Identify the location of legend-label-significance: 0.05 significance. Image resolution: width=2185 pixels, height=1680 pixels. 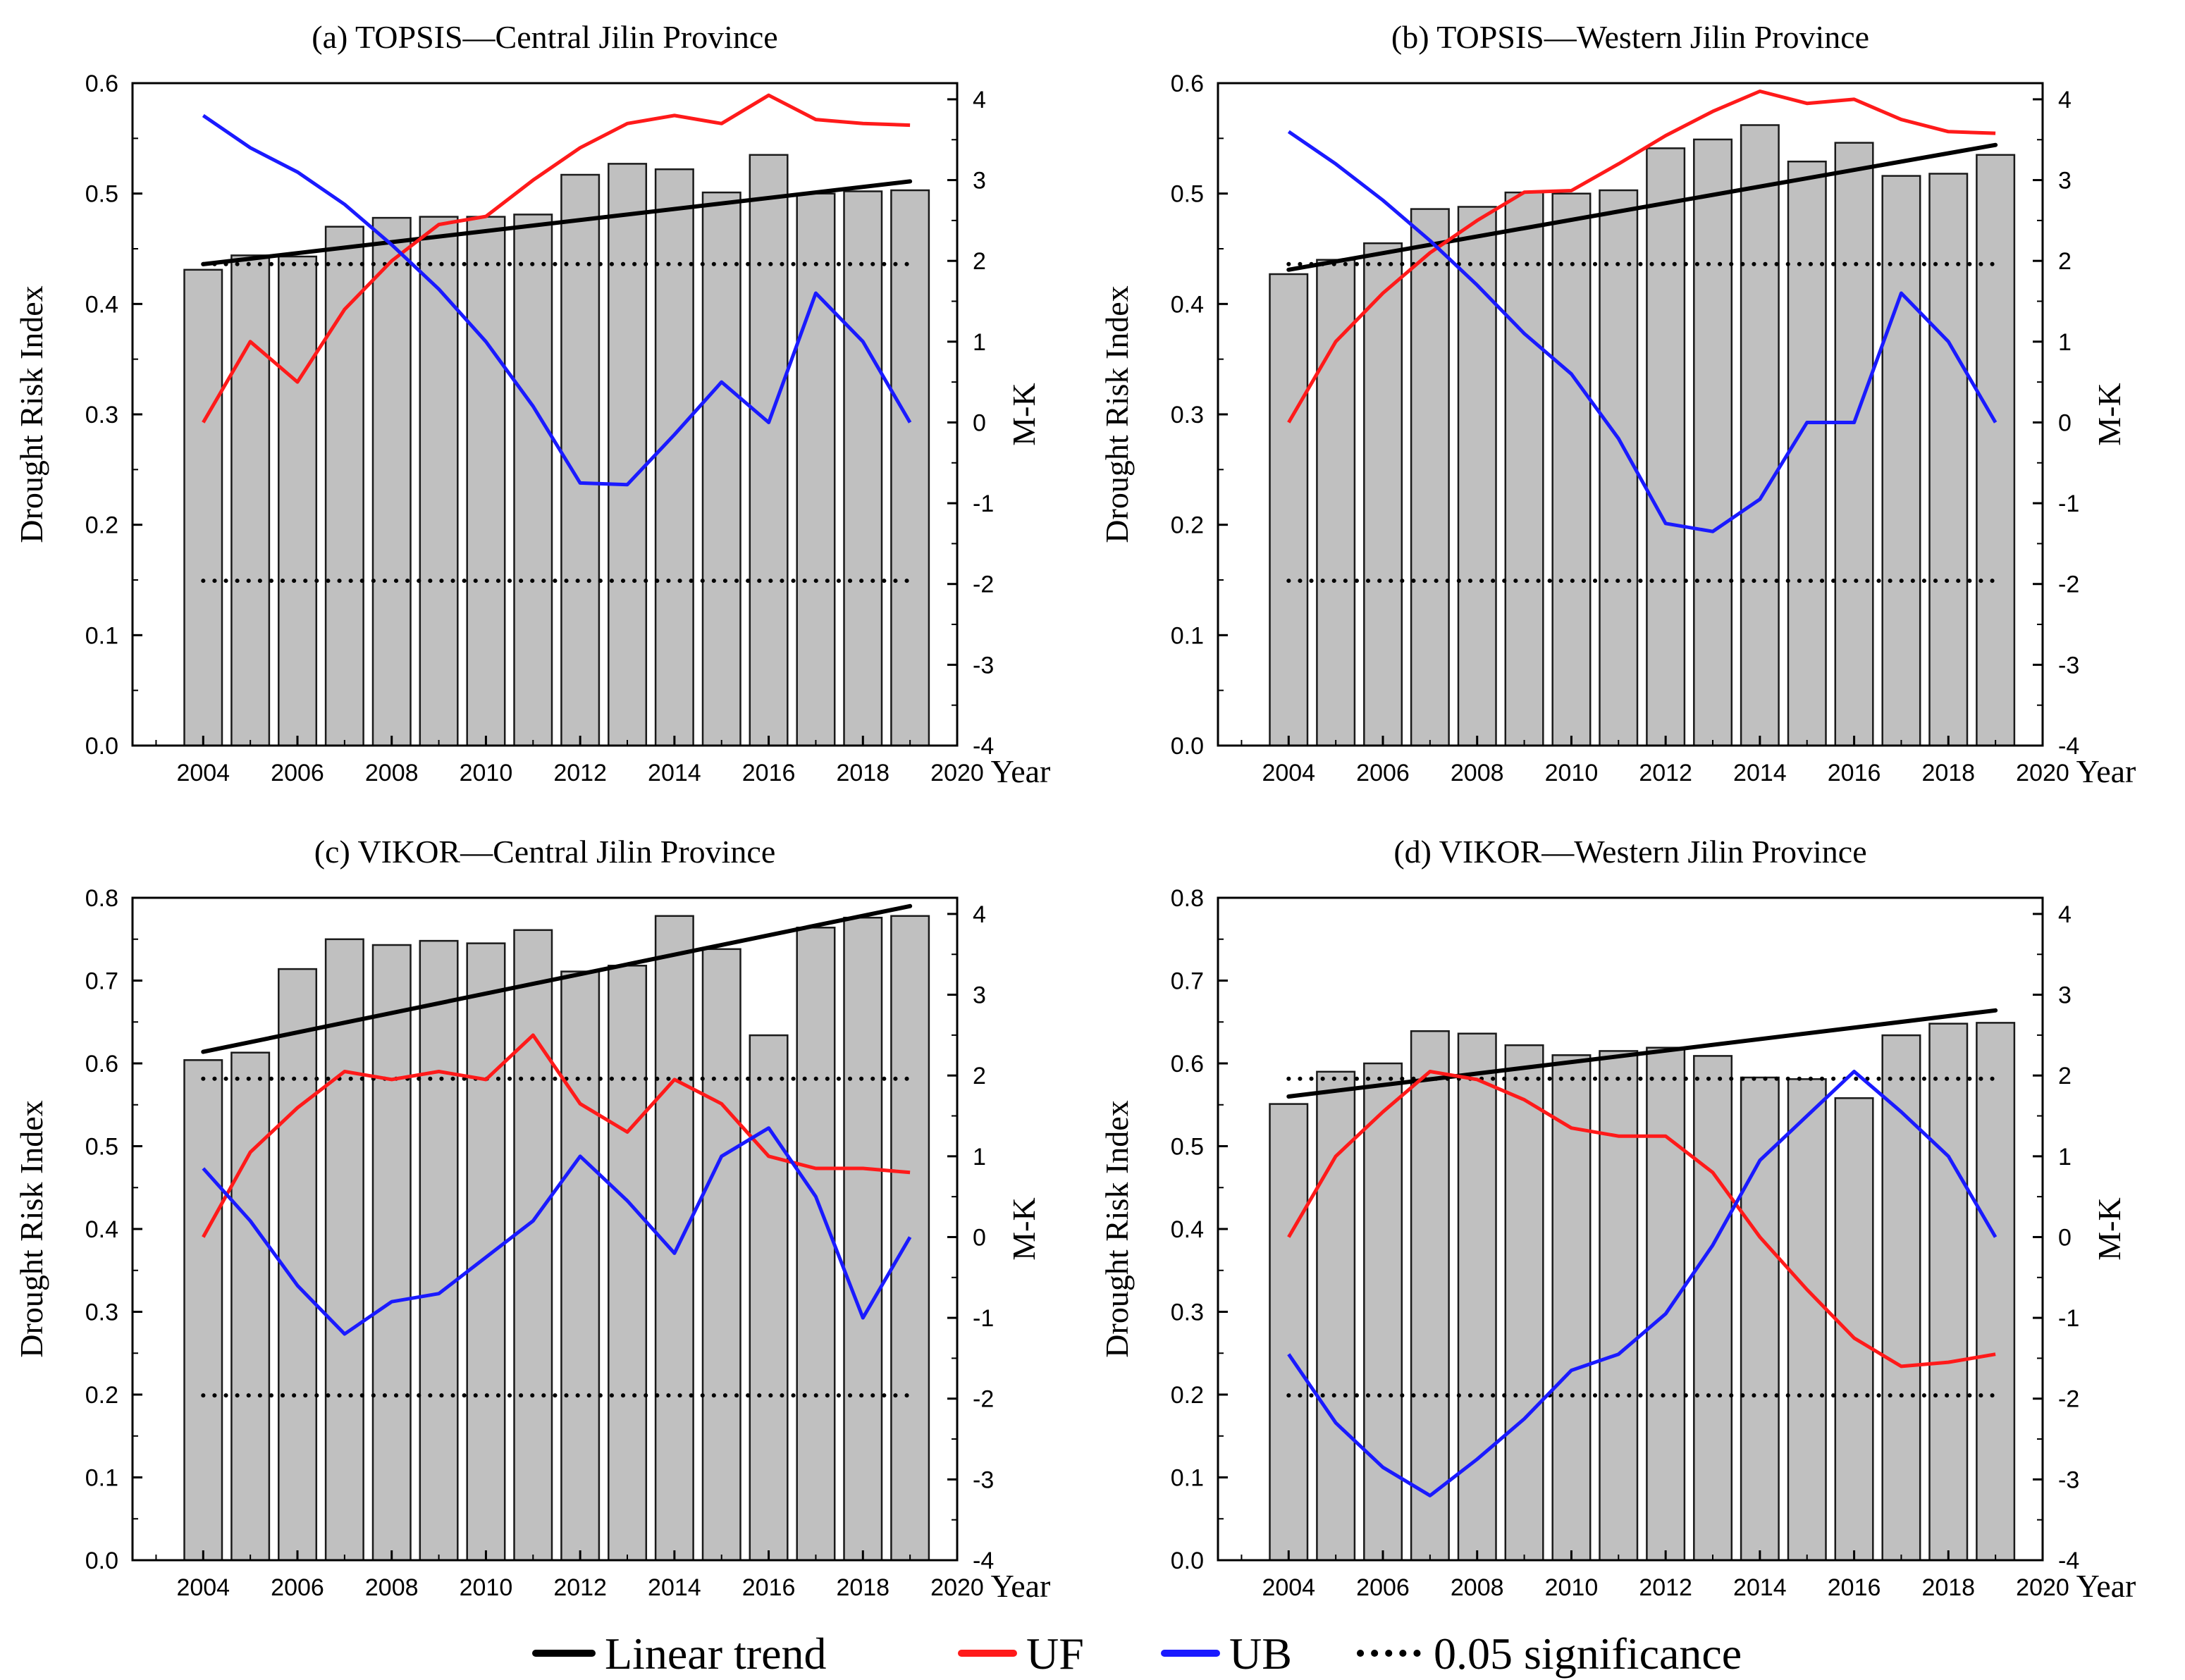
(1588, 1654).